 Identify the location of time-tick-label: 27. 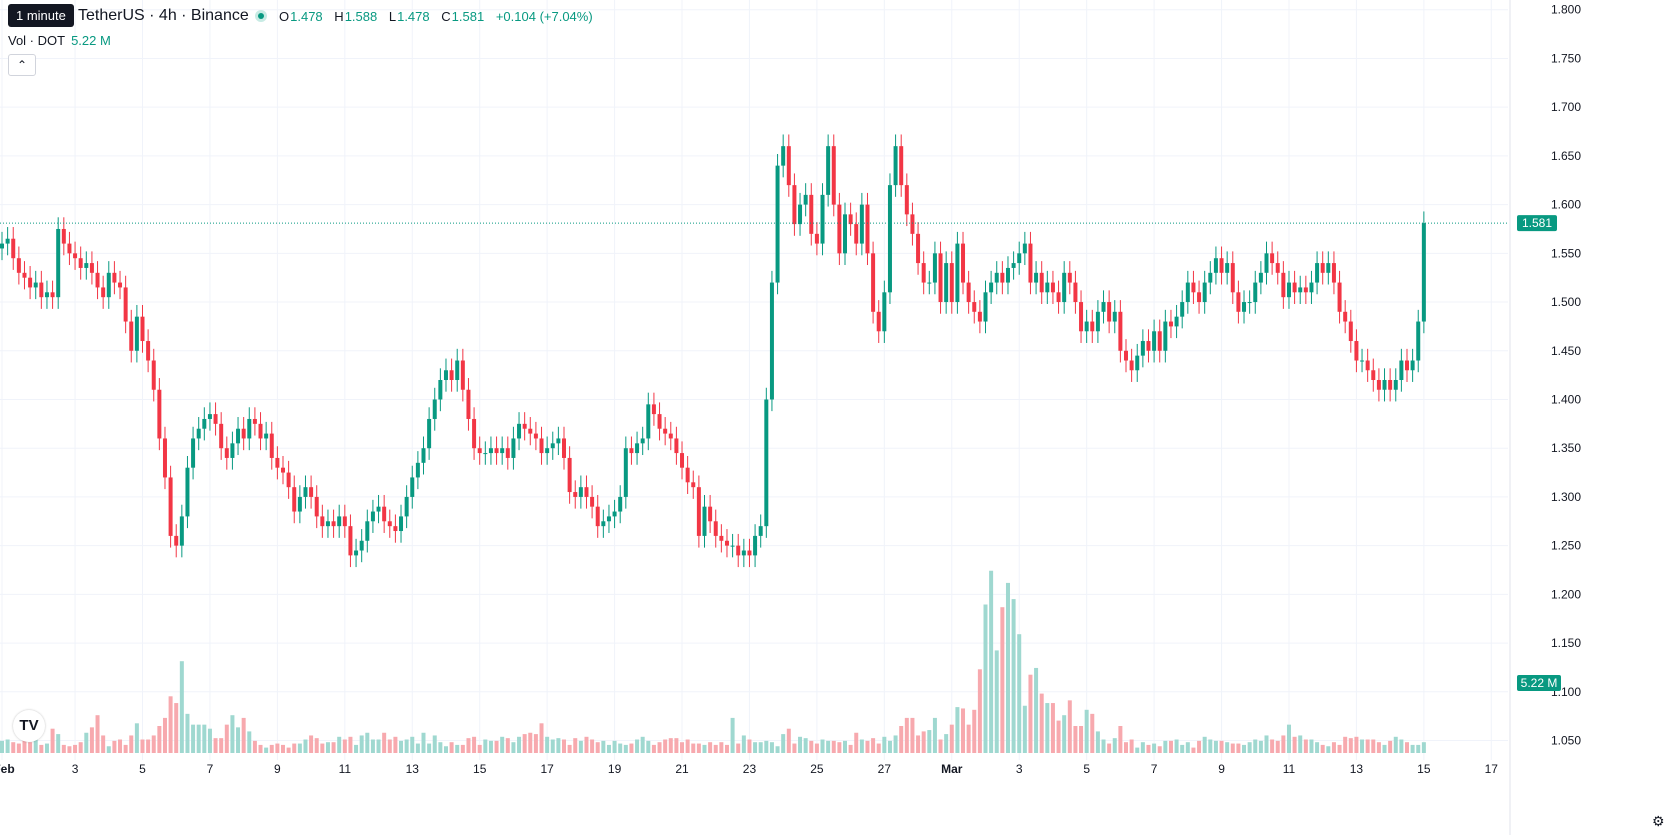
(885, 769).